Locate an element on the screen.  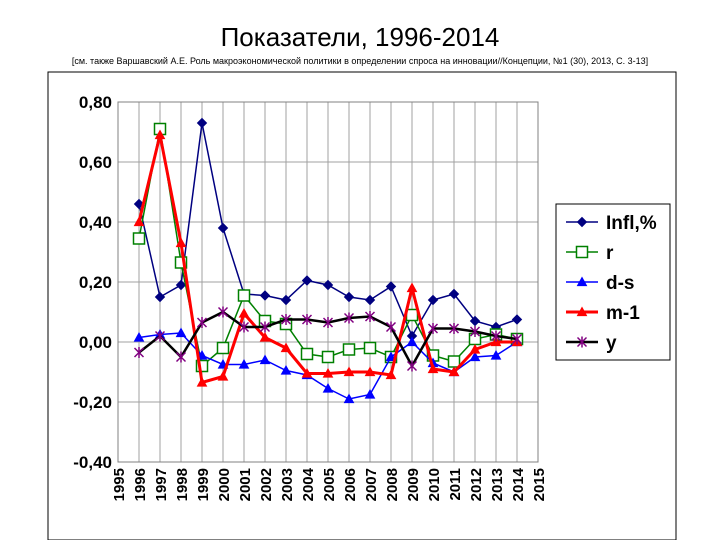
x-tick-label: 2003 is located at coordinates (287, 484).